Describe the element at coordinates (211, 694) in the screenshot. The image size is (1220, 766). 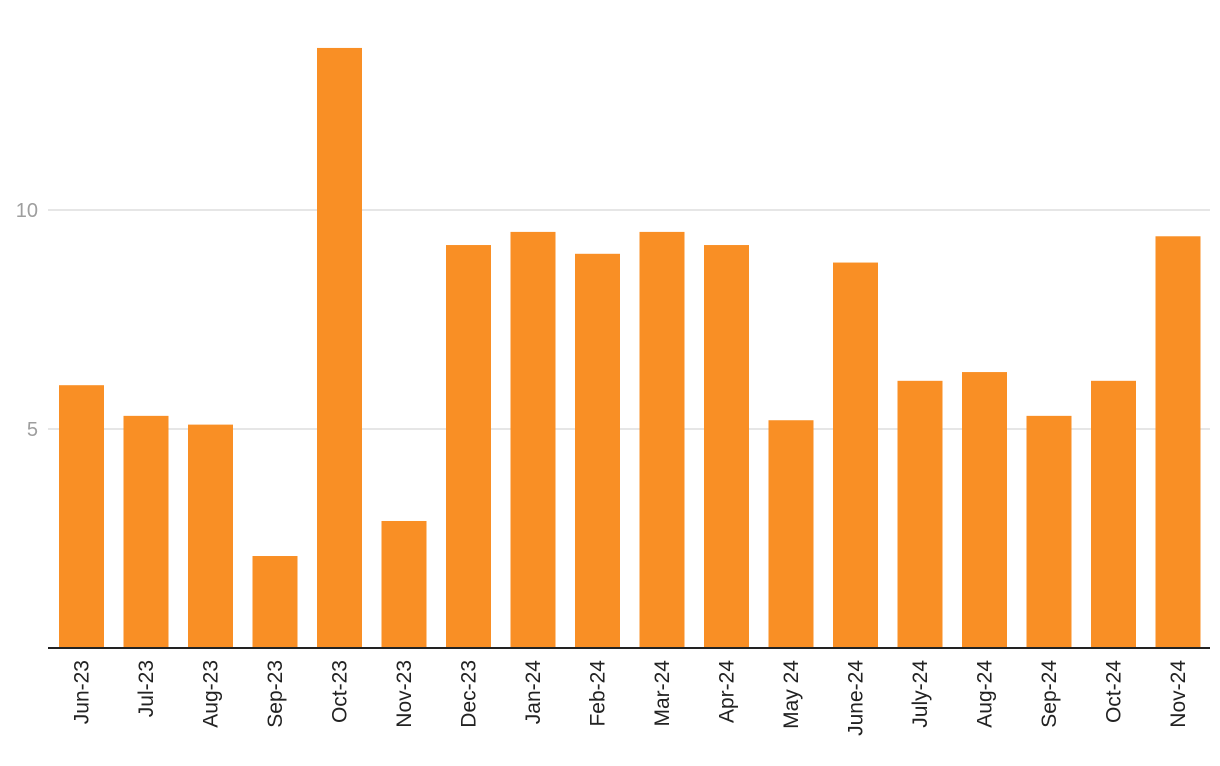
I see `x-tick-label: Aug-23` at that location.